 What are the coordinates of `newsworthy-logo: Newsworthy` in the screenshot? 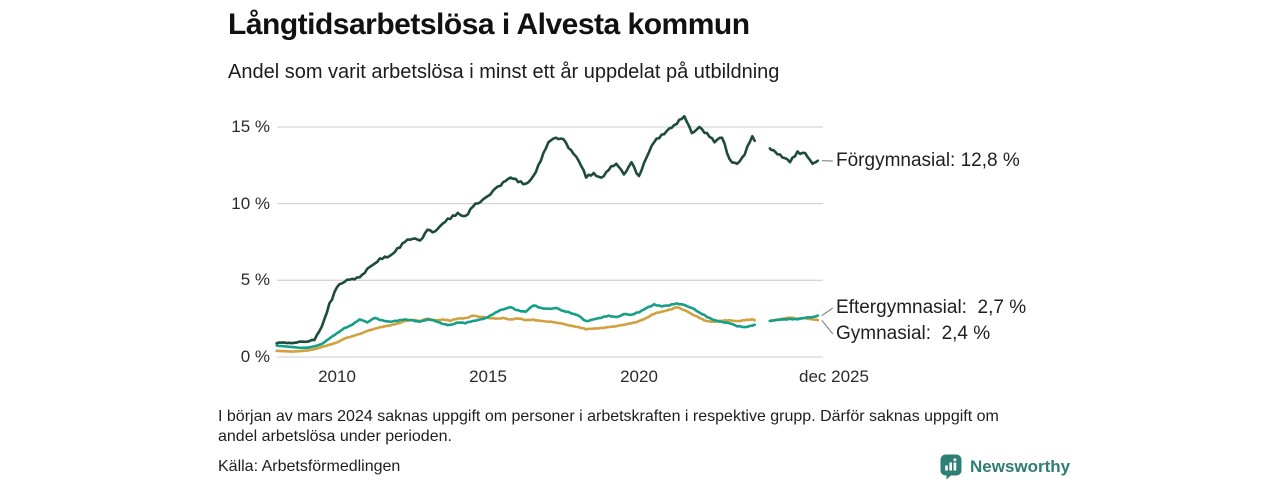 It's located at (1005, 467).